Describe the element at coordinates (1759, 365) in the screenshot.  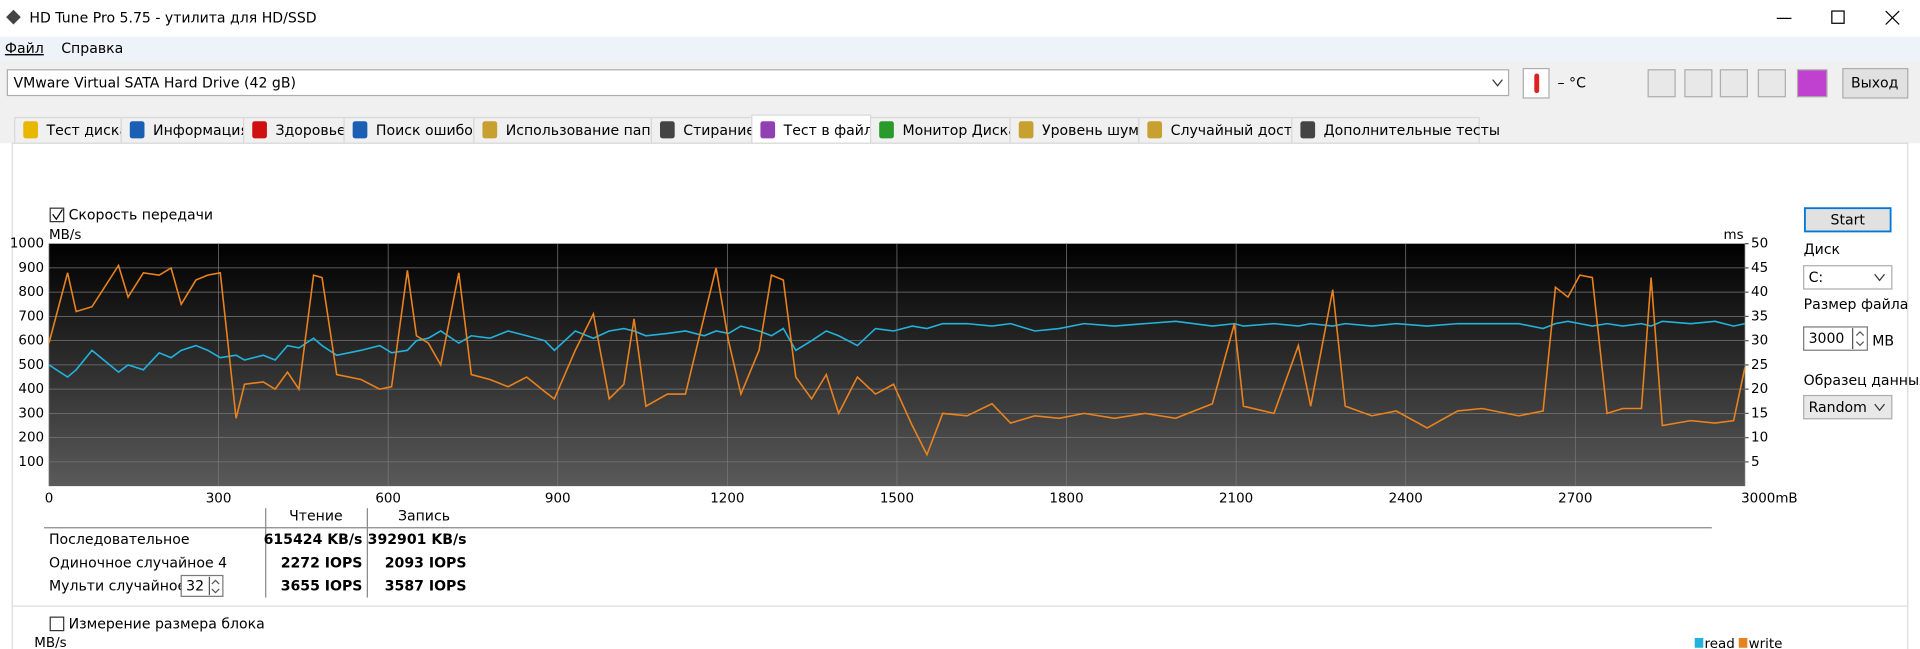
I see `y2-tick-label: 25` at that location.